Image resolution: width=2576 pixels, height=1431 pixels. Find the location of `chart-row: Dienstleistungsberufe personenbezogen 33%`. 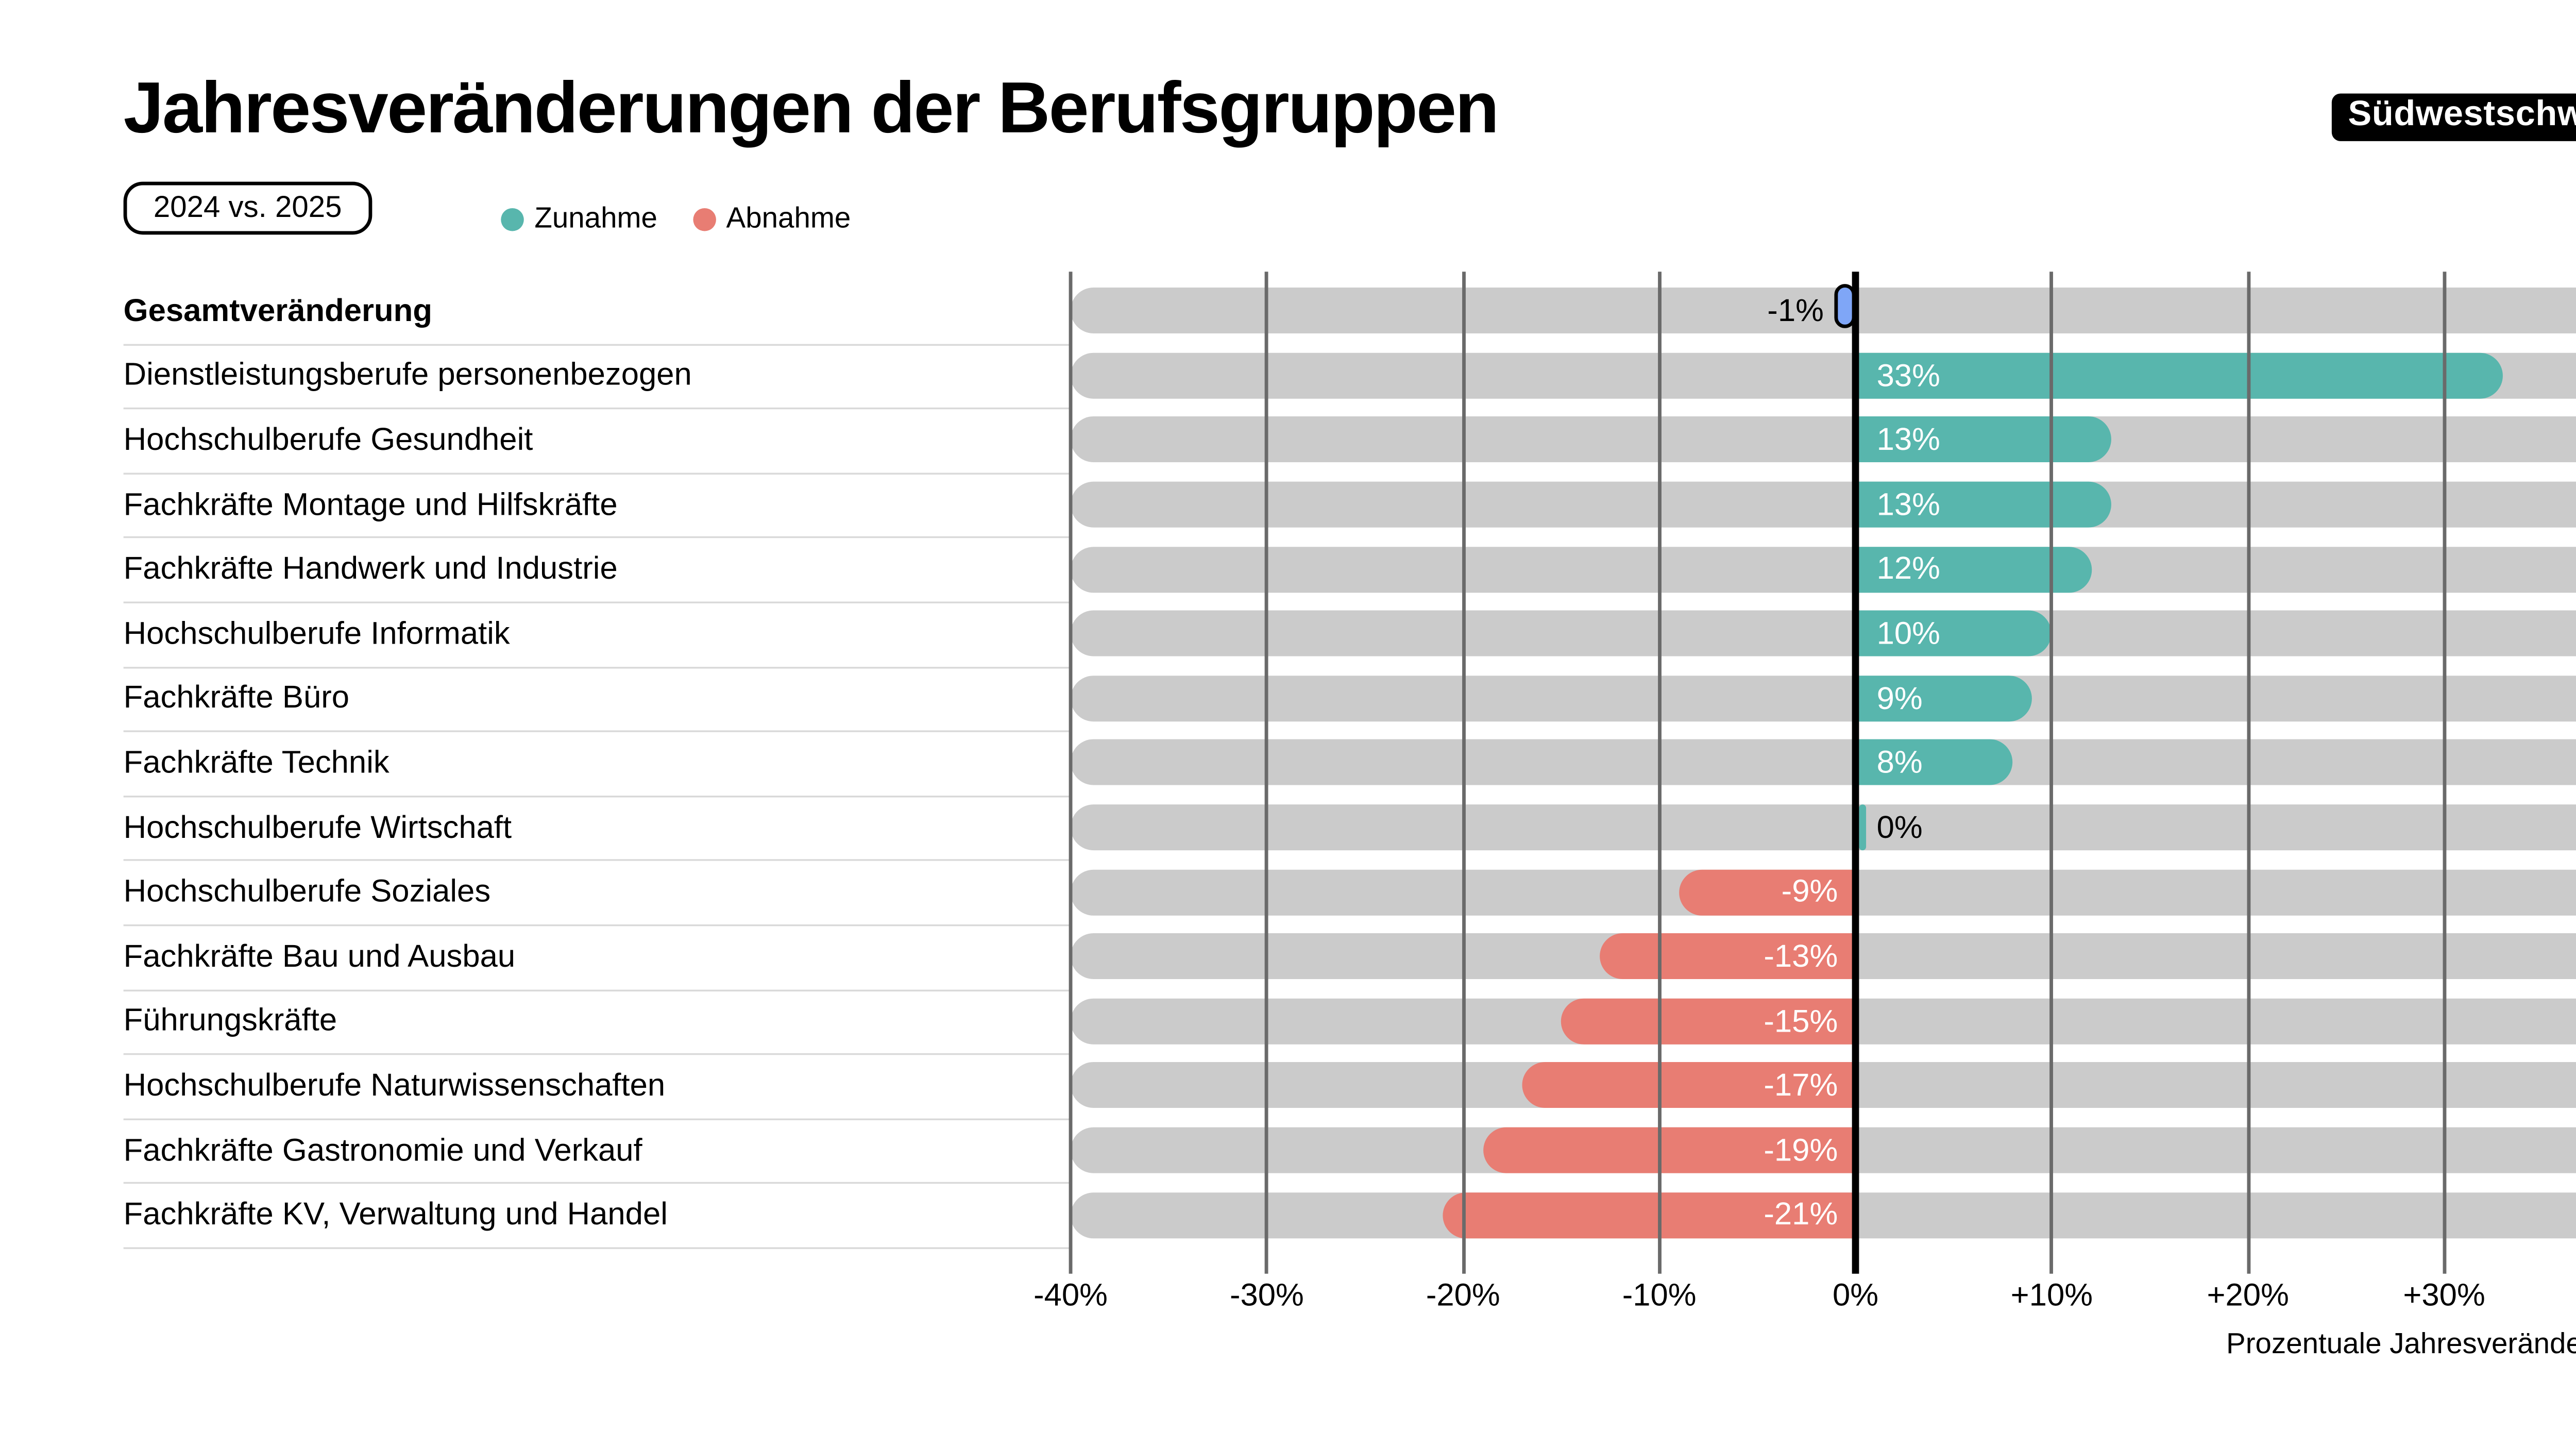

chart-row: Dienstleistungsberufe personenbezogen 33% is located at coordinates (1349, 376).